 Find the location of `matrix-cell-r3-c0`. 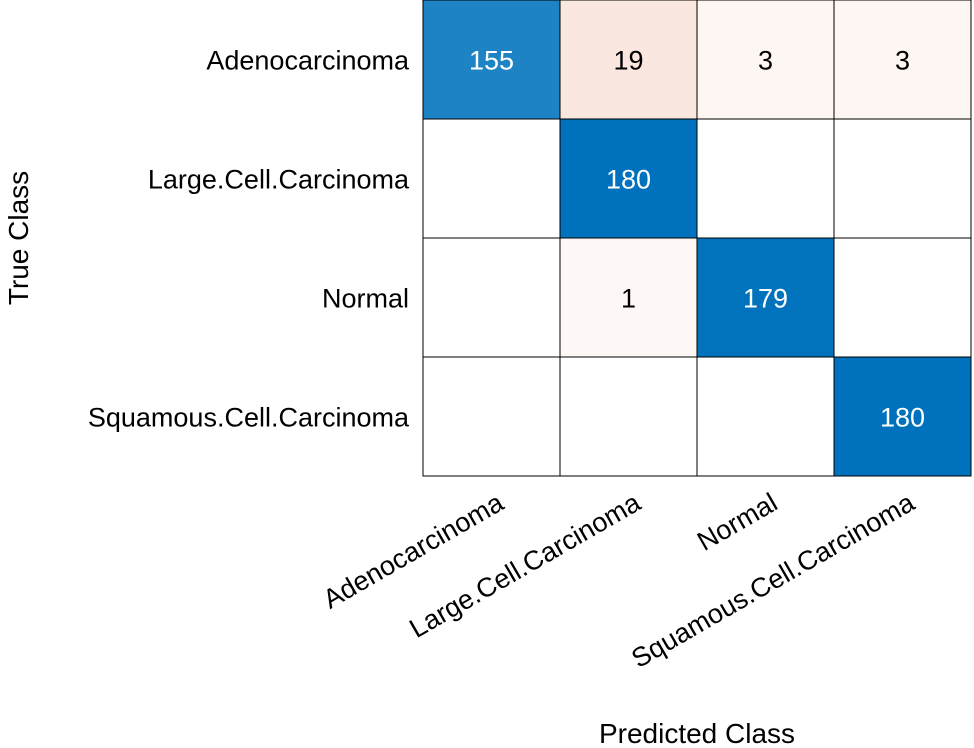

matrix-cell-r3-c0 is located at coordinates (491, 416).